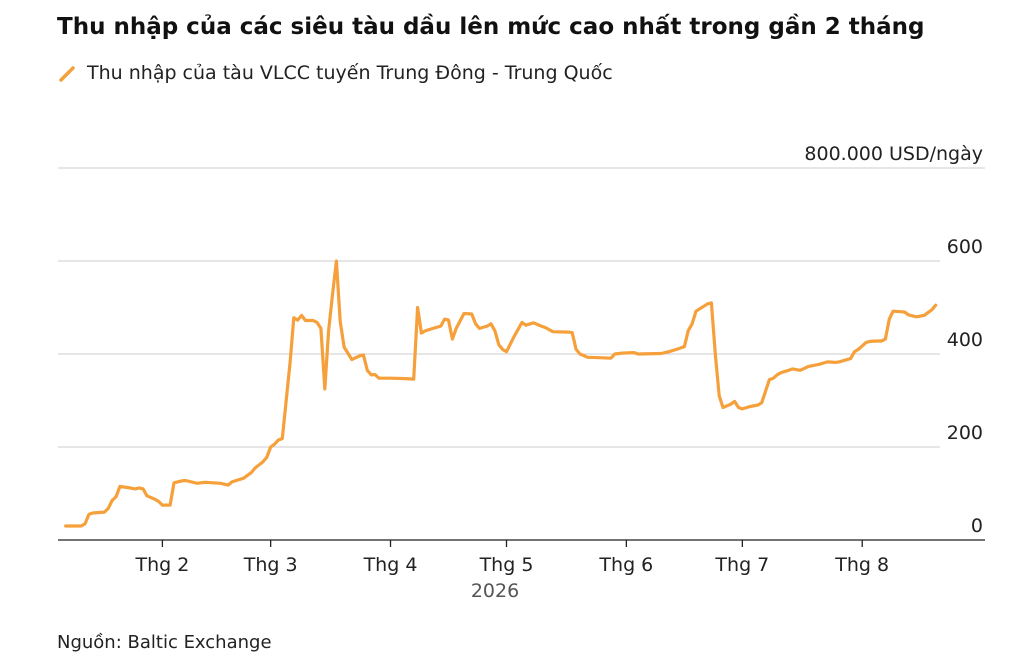 This screenshot has height=667, width=1036. What do you see at coordinates (965, 340) in the screenshot?
I see `y-tick-label: 400` at bounding box center [965, 340].